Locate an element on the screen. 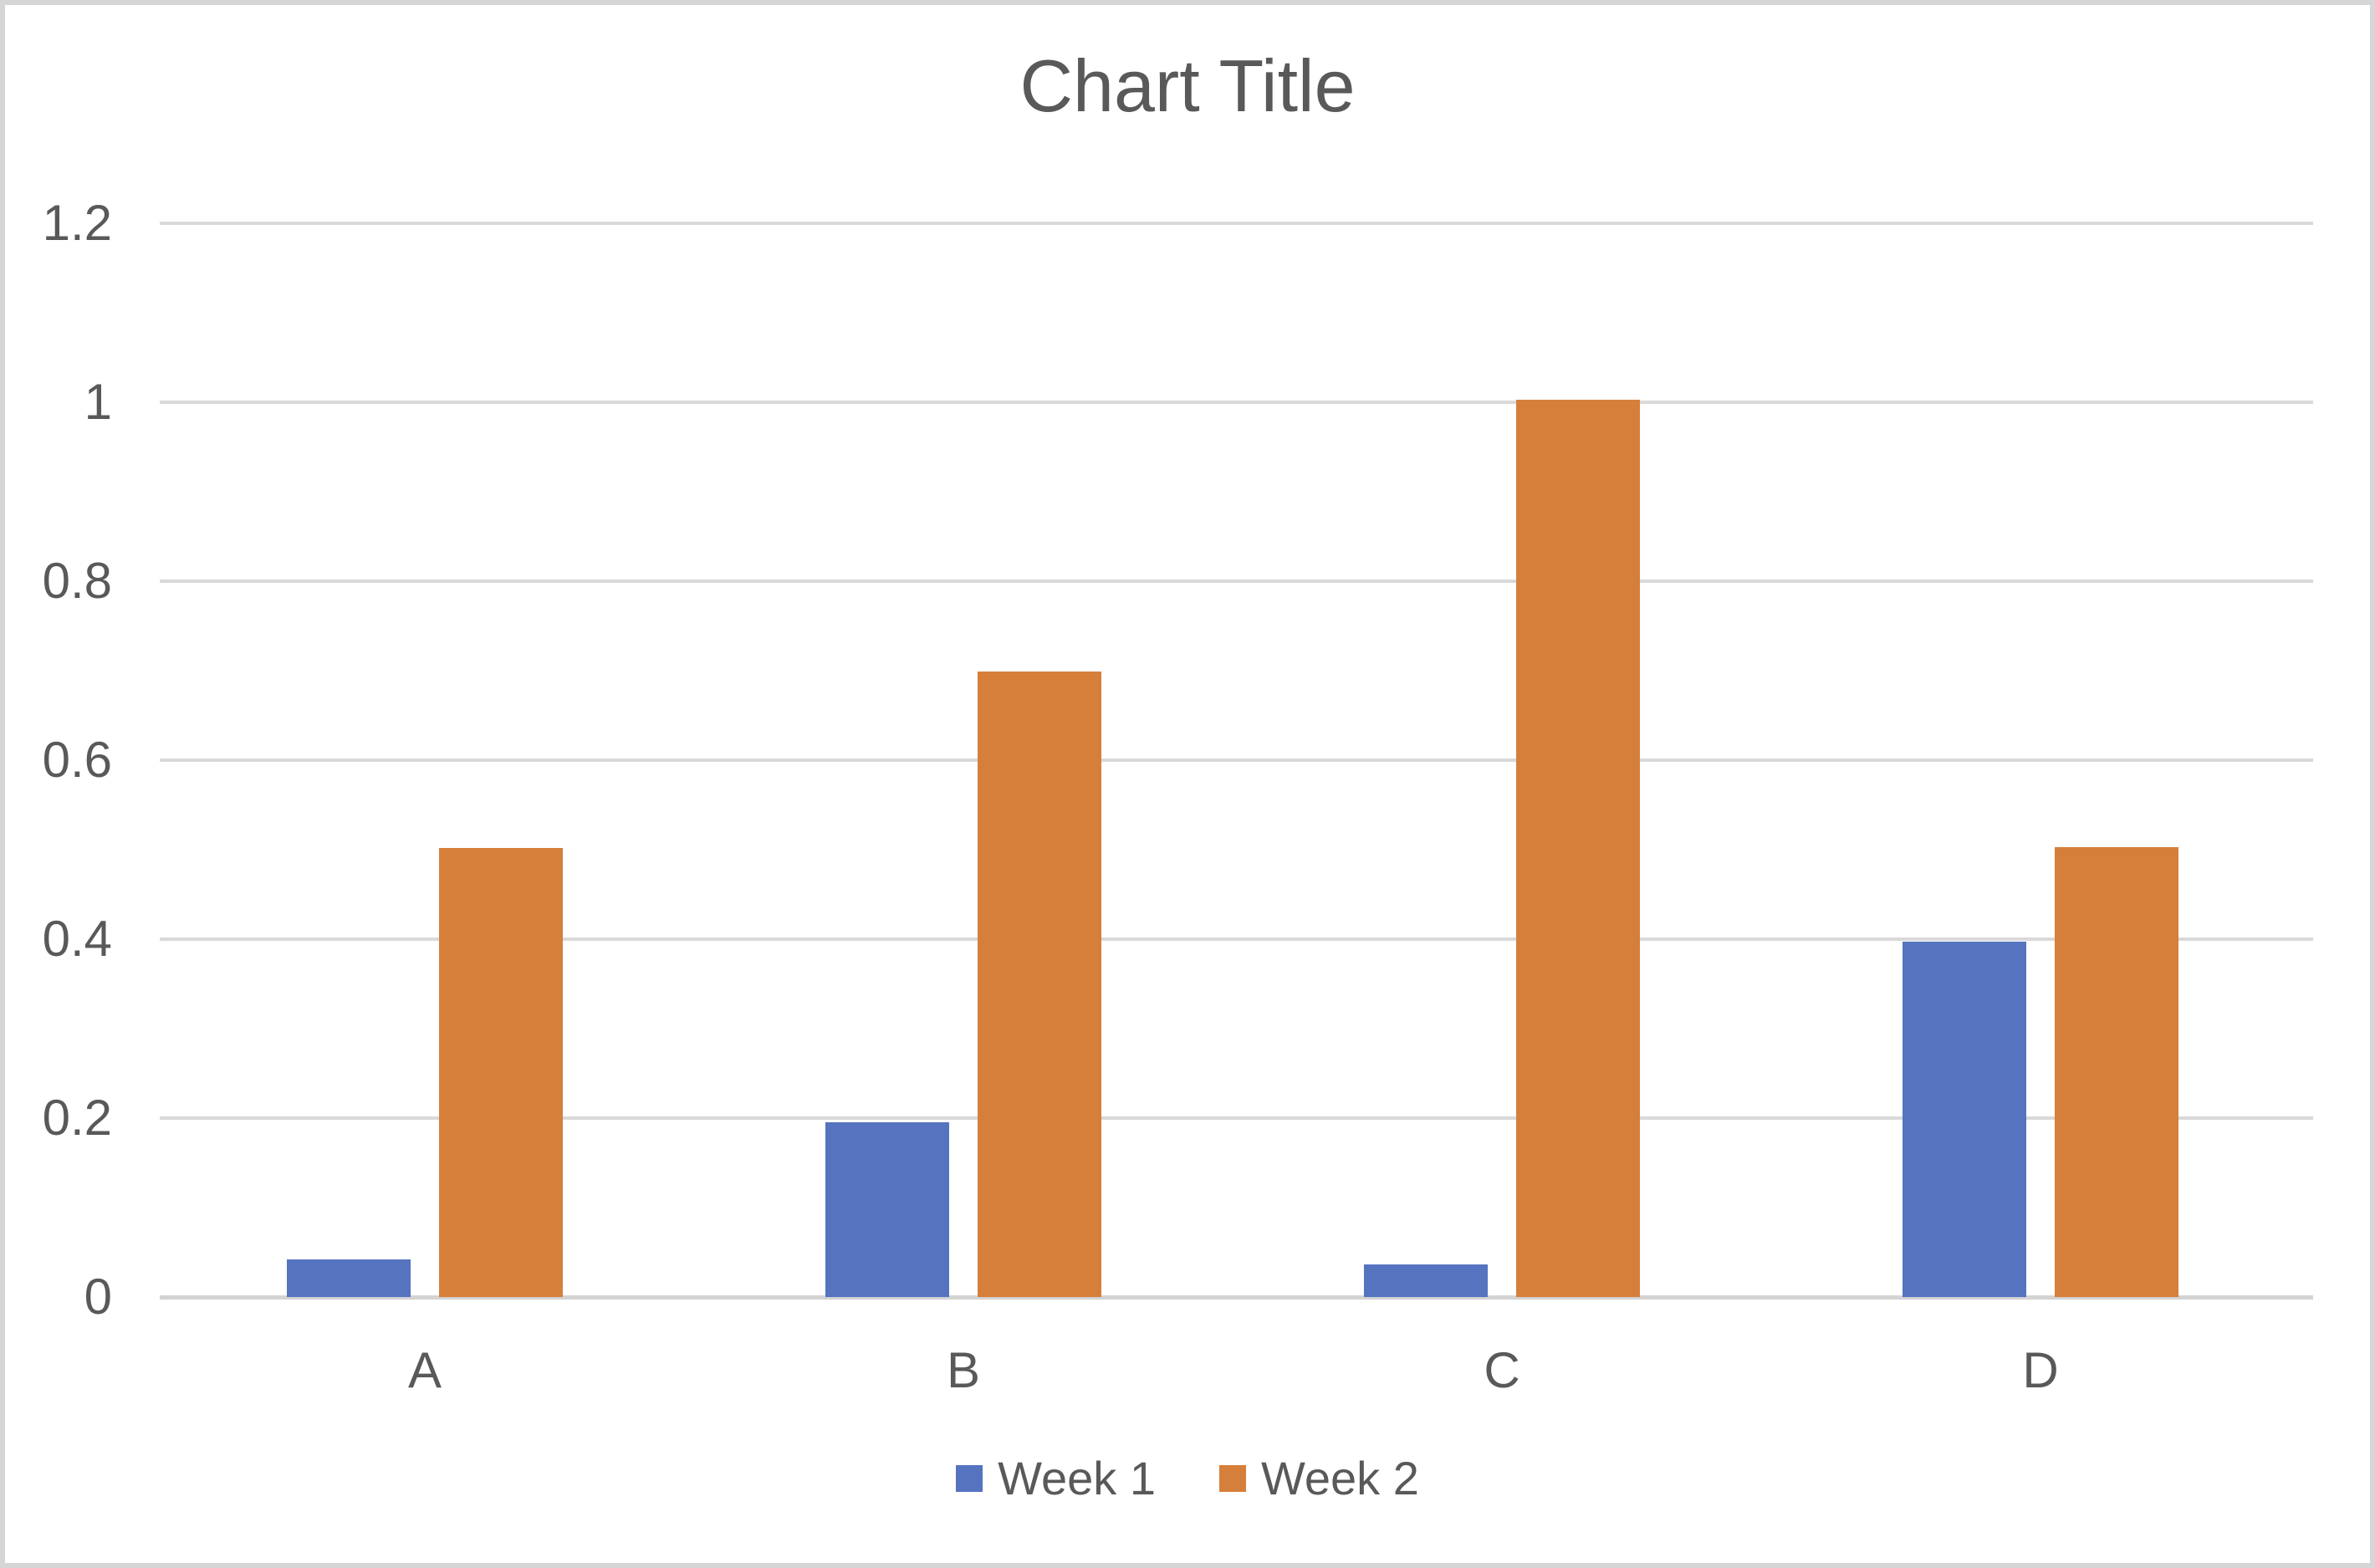 The height and width of the screenshot is (1568, 2375). bar-week1-C is located at coordinates (1426, 1280).